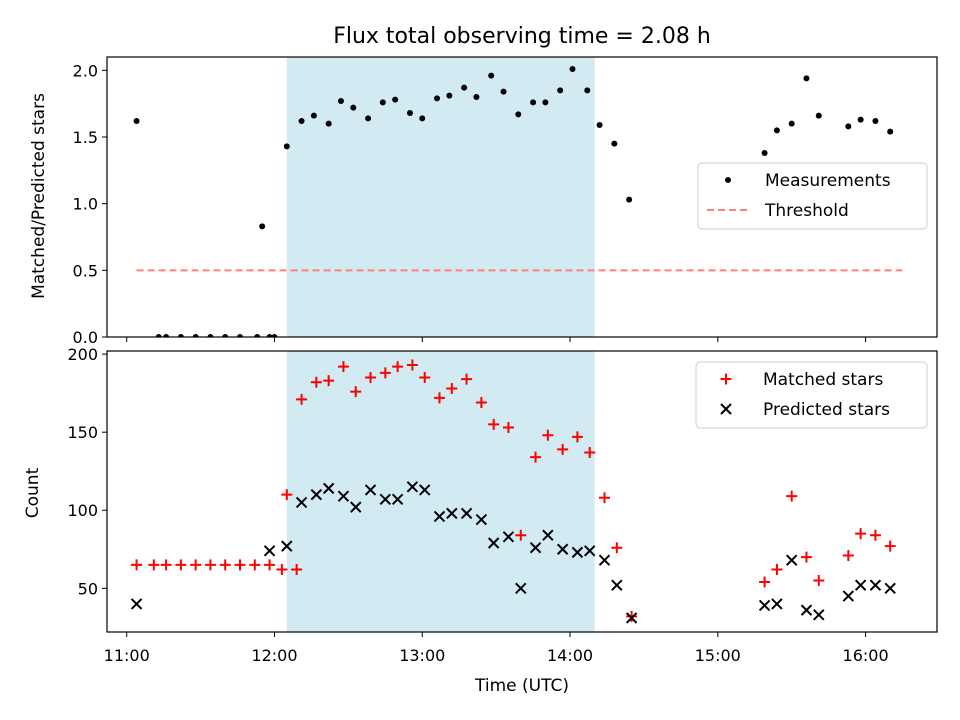 The width and height of the screenshot is (960, 720). Describe the element at coordinates (85, 70) in the screenshot. I see `y-tick-label: 2.0` at that location.